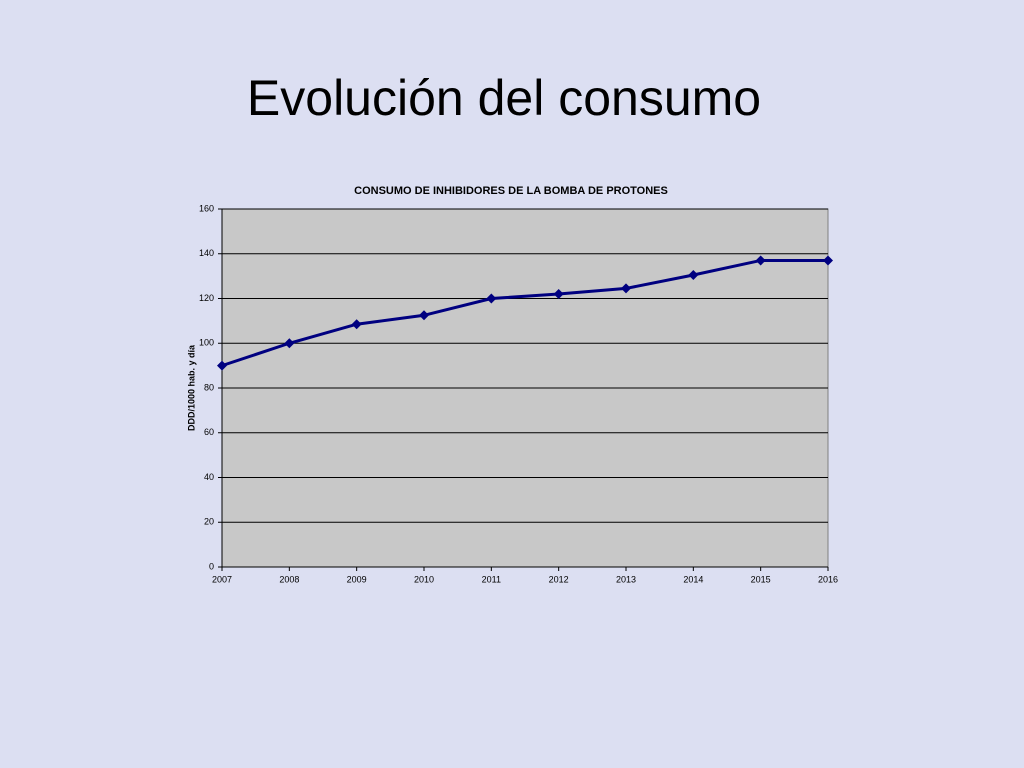 Image resolution: width=1024 pixels, height=768 pixels. Describe the element at coordinates (761, 579) in the screenshot. I see `x-tick-label: 2015` at that location.